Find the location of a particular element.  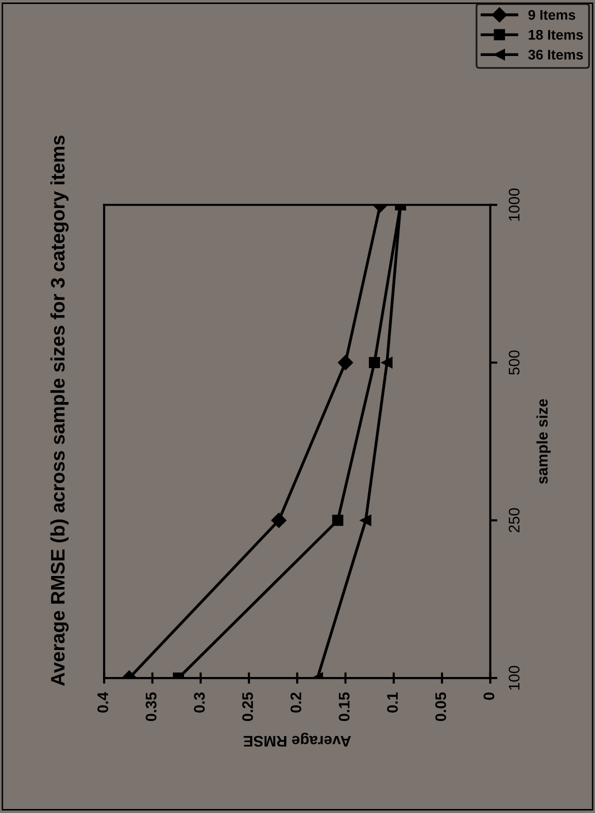

text: Average RMSE (b) across sample sizes for 3 category items is located at coordinates (59, 411).